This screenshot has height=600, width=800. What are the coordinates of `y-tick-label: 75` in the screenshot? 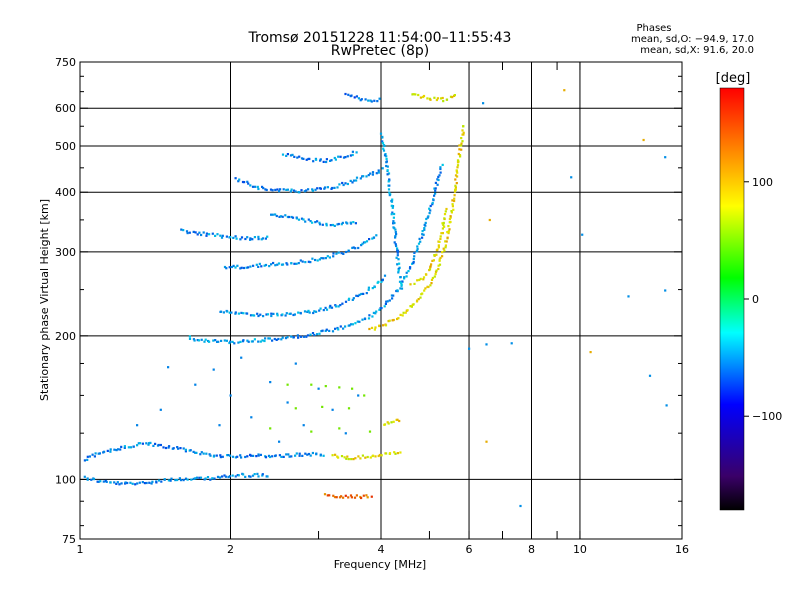 It's located at (69, 539).